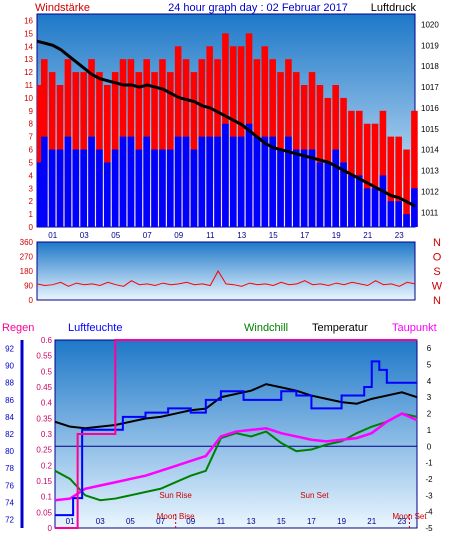 The width and height of the screenshot is (470, 555). What do you see at coordinates (340, 328) in the screenshot?
I see `legend-entry: Temperatur` at bounding box center [340, 328].